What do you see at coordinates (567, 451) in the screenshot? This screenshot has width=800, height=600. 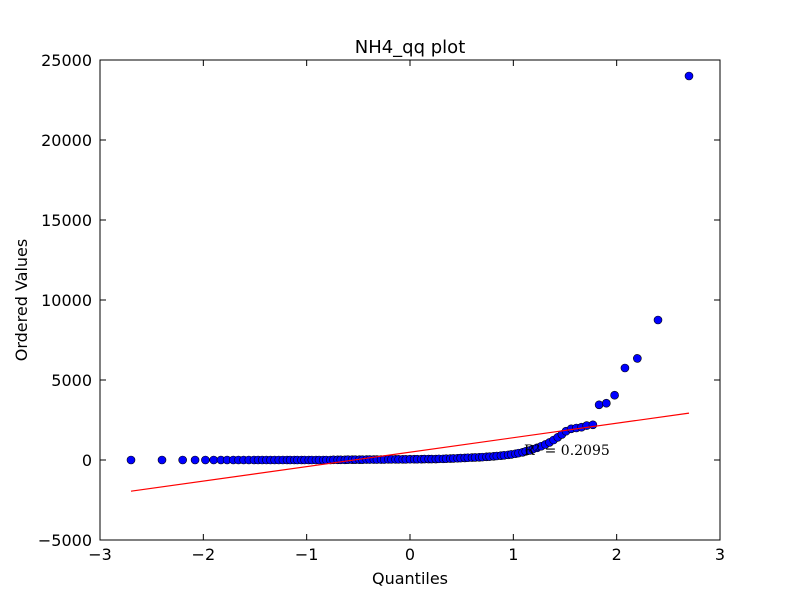 I see `r-squared-annotation: R² = 0.2095` at bounding box center [567, 451].